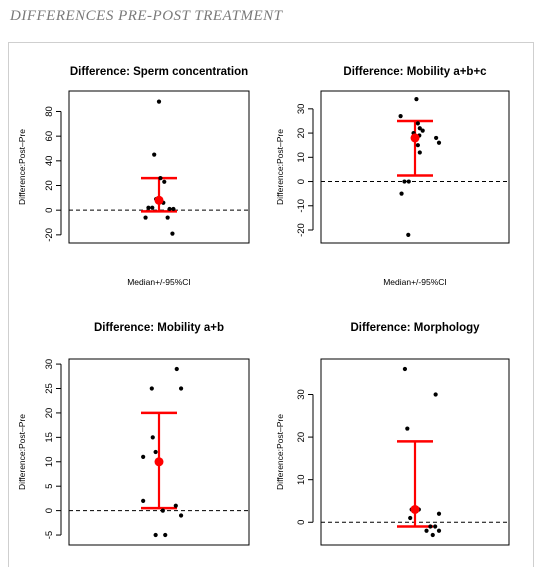 The height and width of the screenshot is (572, 537). What do you see at coordinates (49, 161) in the screenshot?
I see `y-tick-label: 40` at bounding box center [49, 161].